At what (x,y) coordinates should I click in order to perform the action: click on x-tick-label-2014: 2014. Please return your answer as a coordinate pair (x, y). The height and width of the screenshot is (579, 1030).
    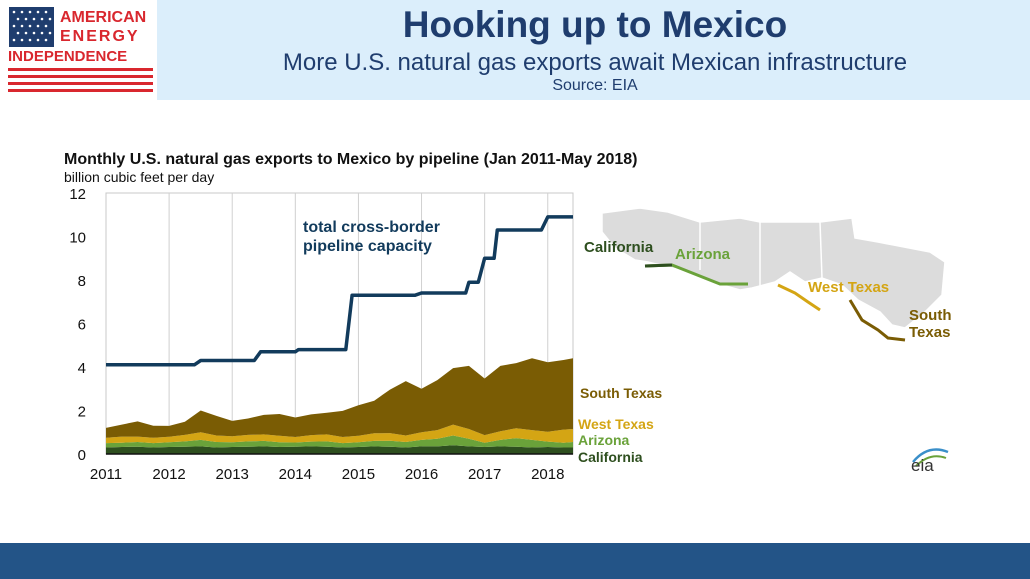
    Looking at the image, I should click on (295, 474).